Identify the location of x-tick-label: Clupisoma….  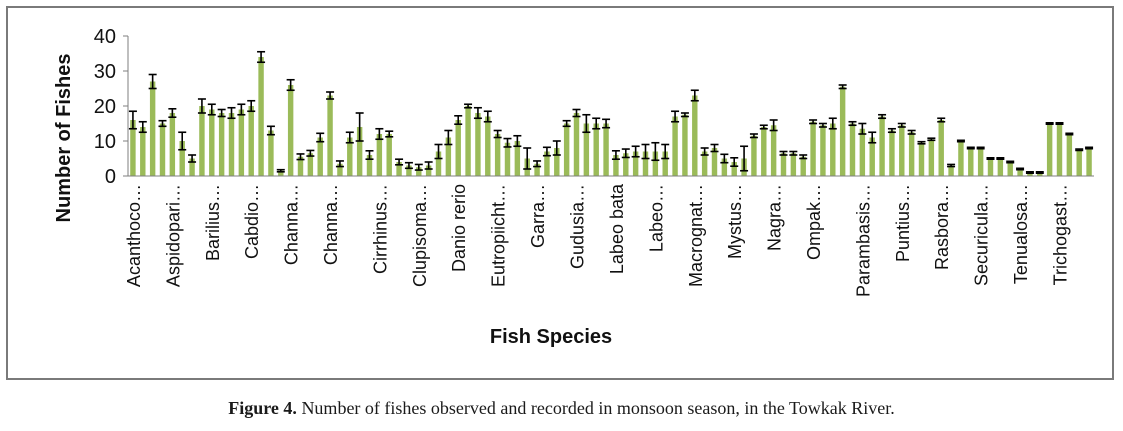
(420, 235).